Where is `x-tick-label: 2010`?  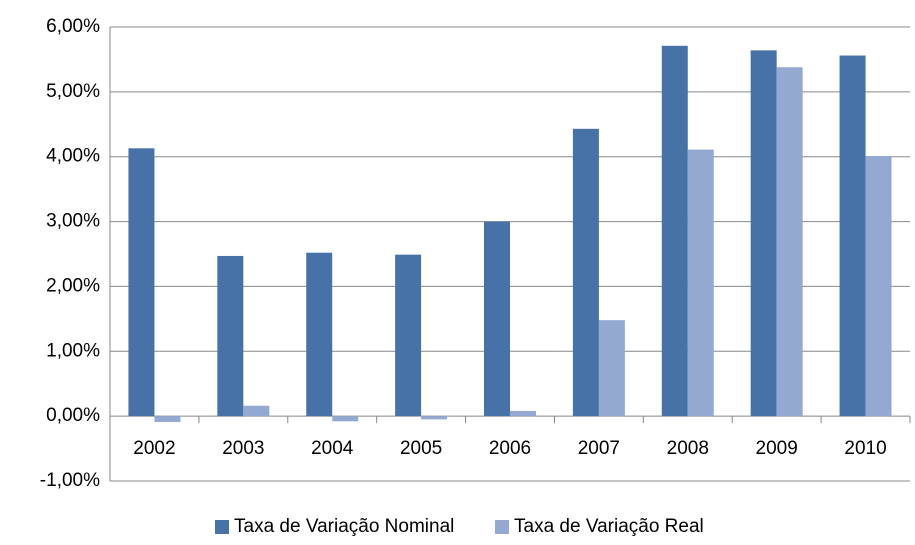 x-tick-label: 2010 is located at coordinates (865, 448).